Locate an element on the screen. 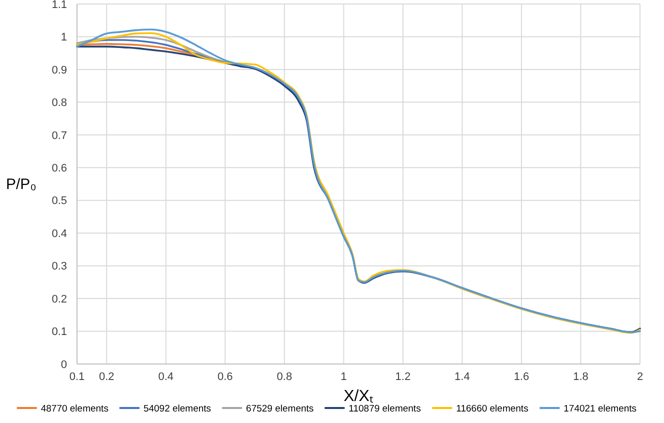 Image resolution: width=664 pixels, height=423 pixels. x-axis-title: X/Xₜ is located at coordinates (359, 396).